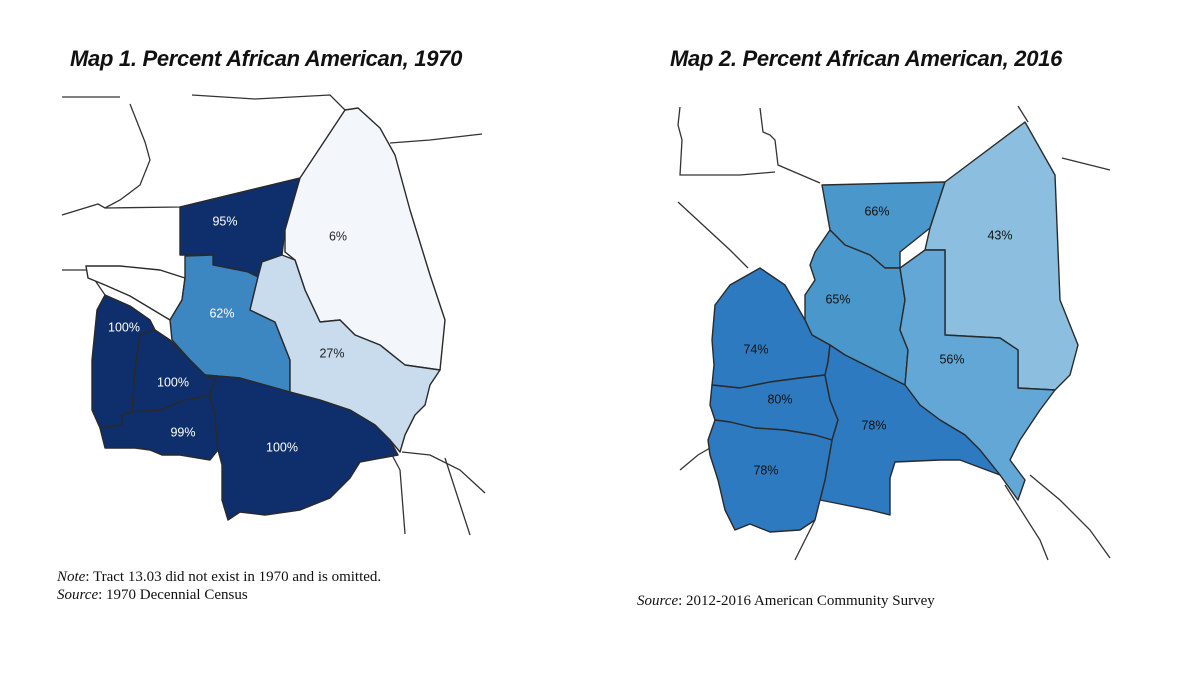 Image resolution: width=1200 pixels, height=683 pixels. I want to click on map-1-labels: 95% 6% 62% 27% 100% 100% 99% 100%, so click(227, 334).